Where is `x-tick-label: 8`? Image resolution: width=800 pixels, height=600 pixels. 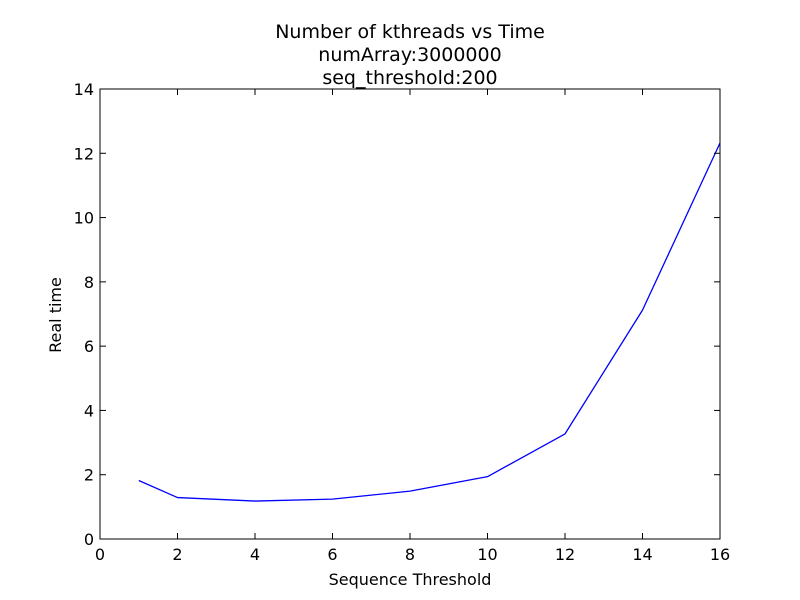
x-tick-label: 8 is located at coordinates (410, 554).